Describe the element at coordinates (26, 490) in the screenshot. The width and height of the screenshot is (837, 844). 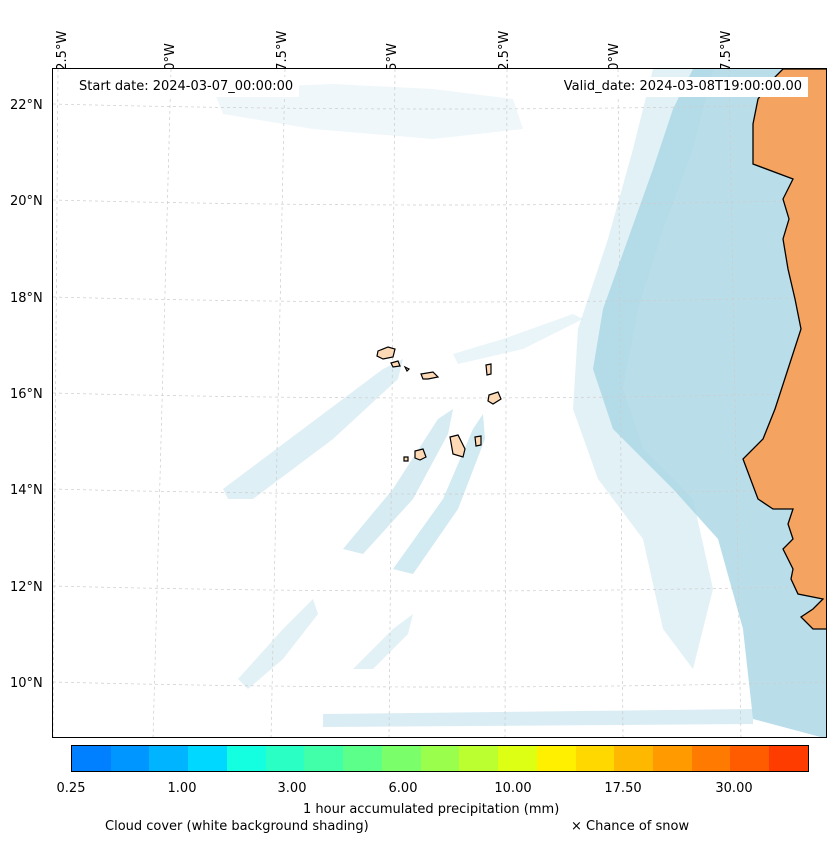
I see `lat-label-14n: 14°N` at that location.